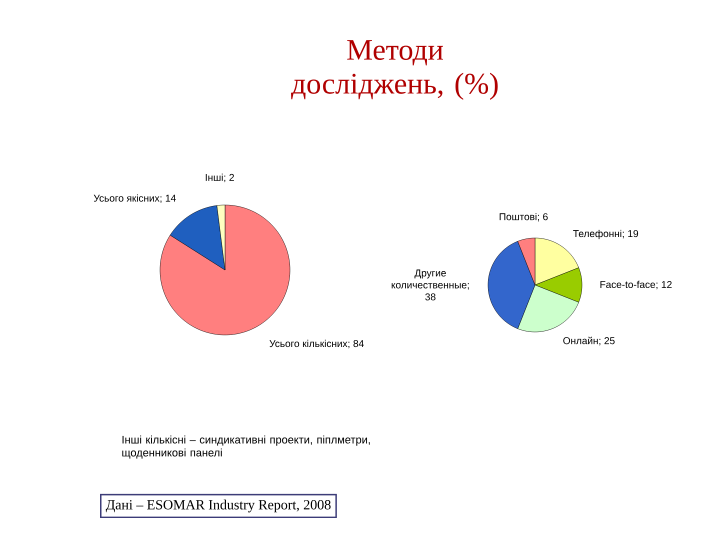  I want to click on text: Інші кількісні – синдикативні проекти, піплметри, щоденникові панелі, so click(246, 447).